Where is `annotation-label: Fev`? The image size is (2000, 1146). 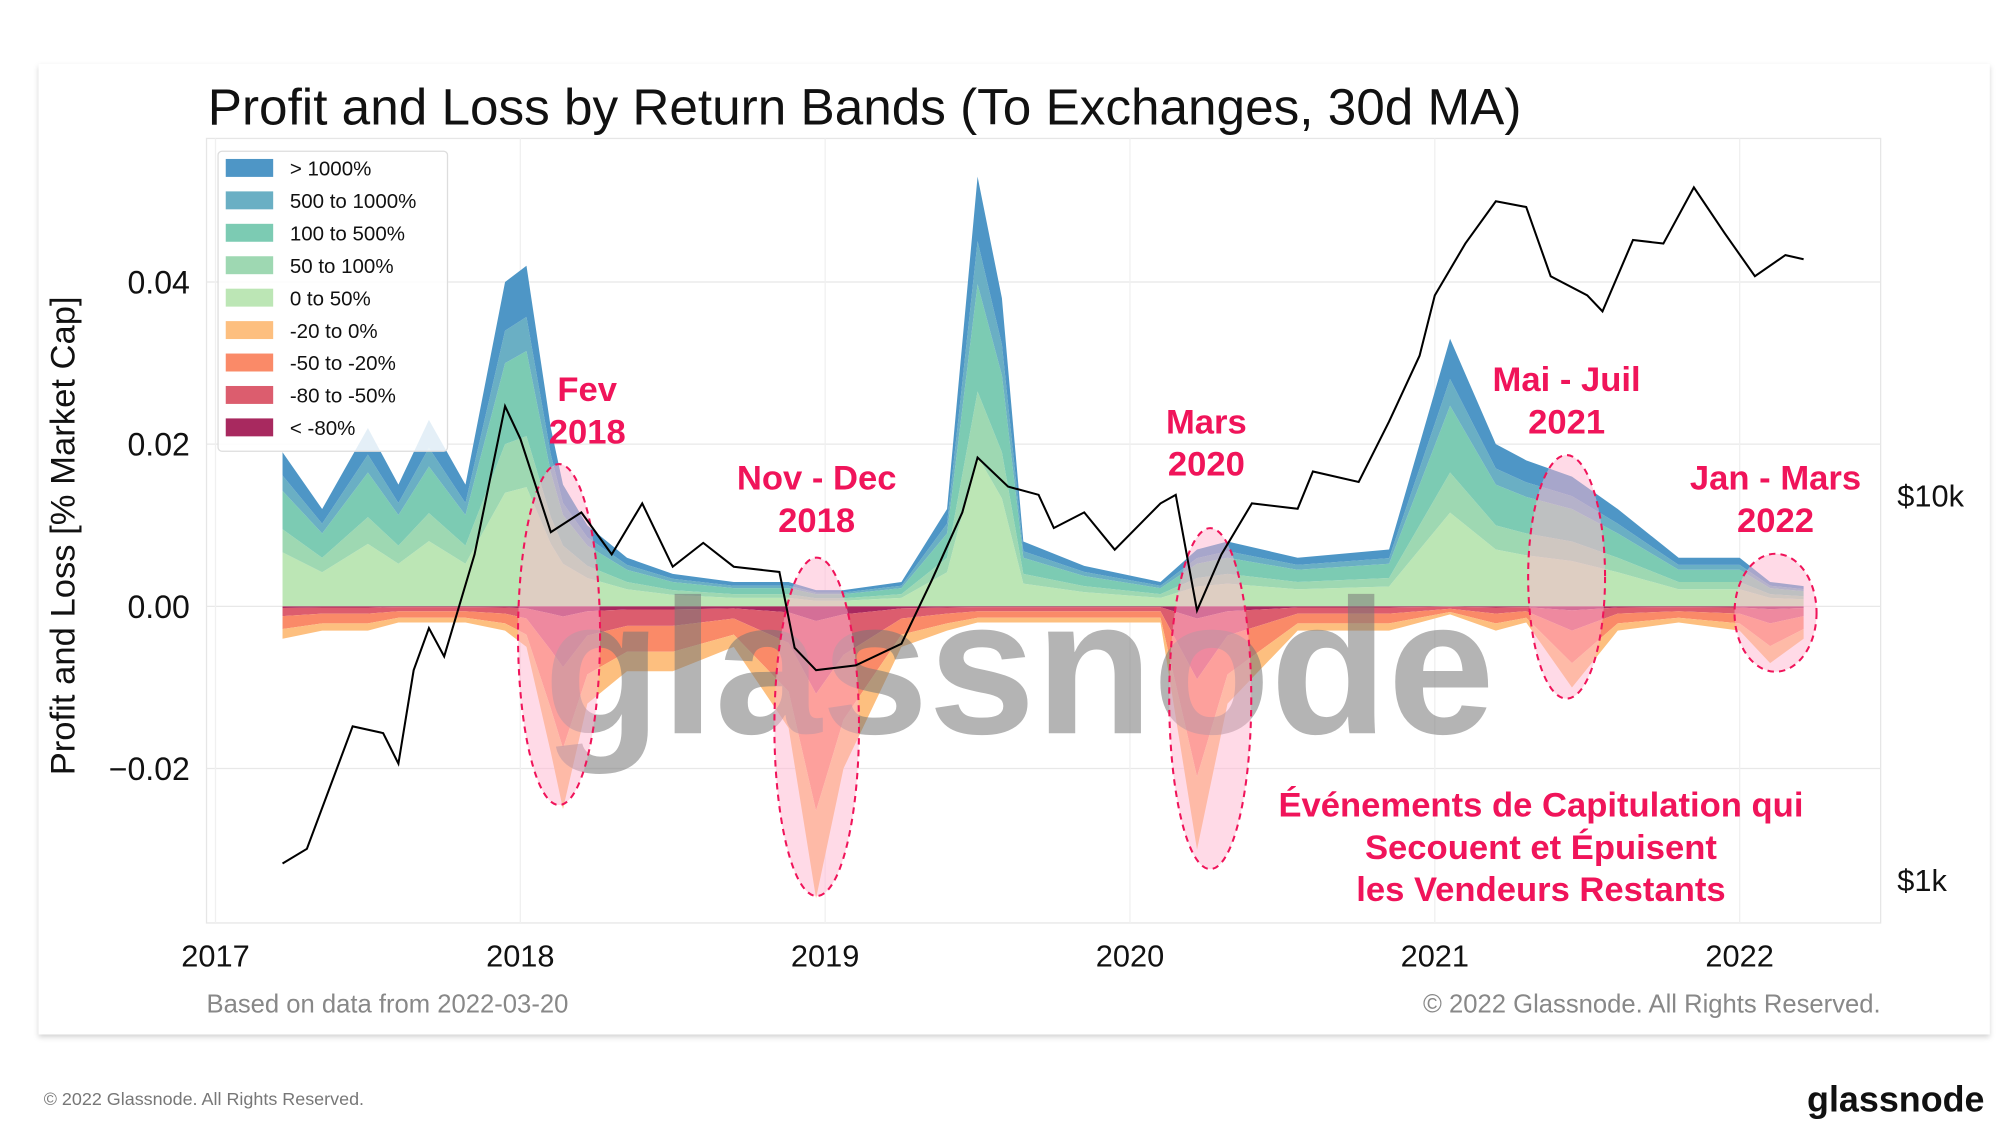 annotation-label: Fev is located at coordinates (587, 390).